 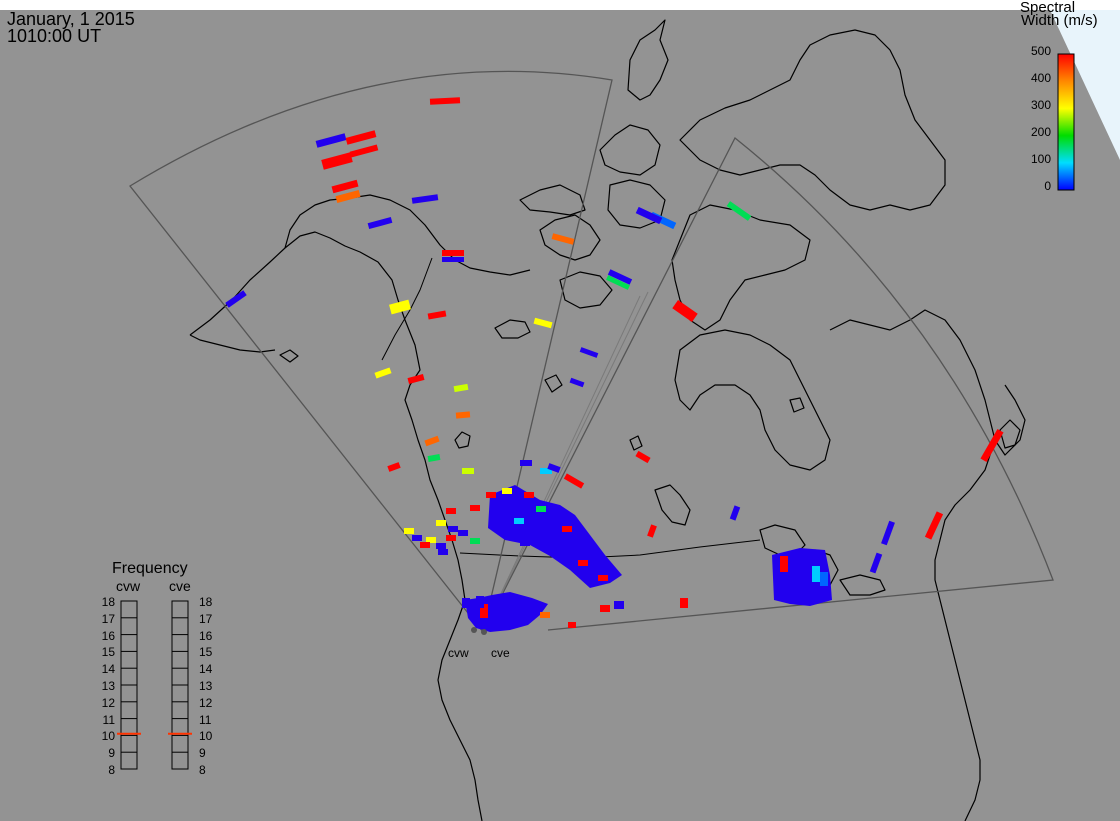 What do you see at coordinates (500, 653) in the screenshot?
I see `site-label-cve: cve` at bounding box center [500, 653].